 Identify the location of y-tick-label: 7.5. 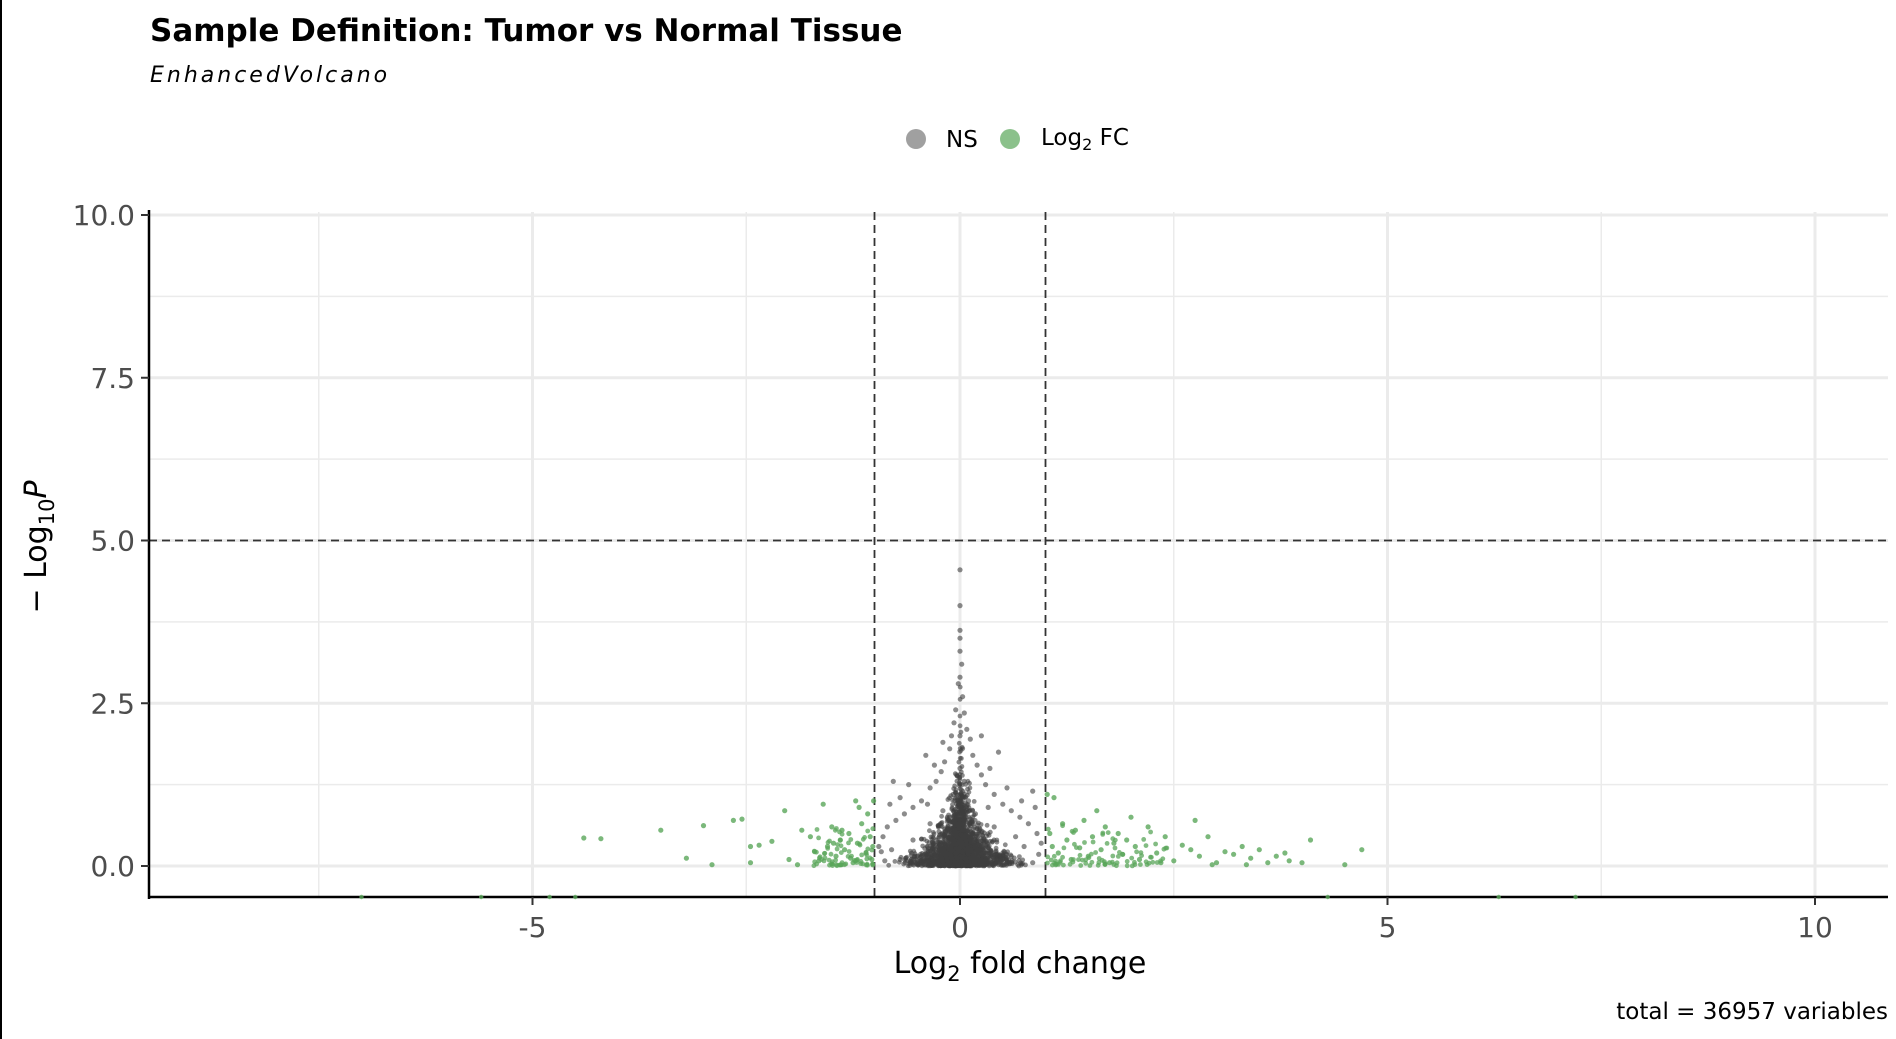
(112, 378).